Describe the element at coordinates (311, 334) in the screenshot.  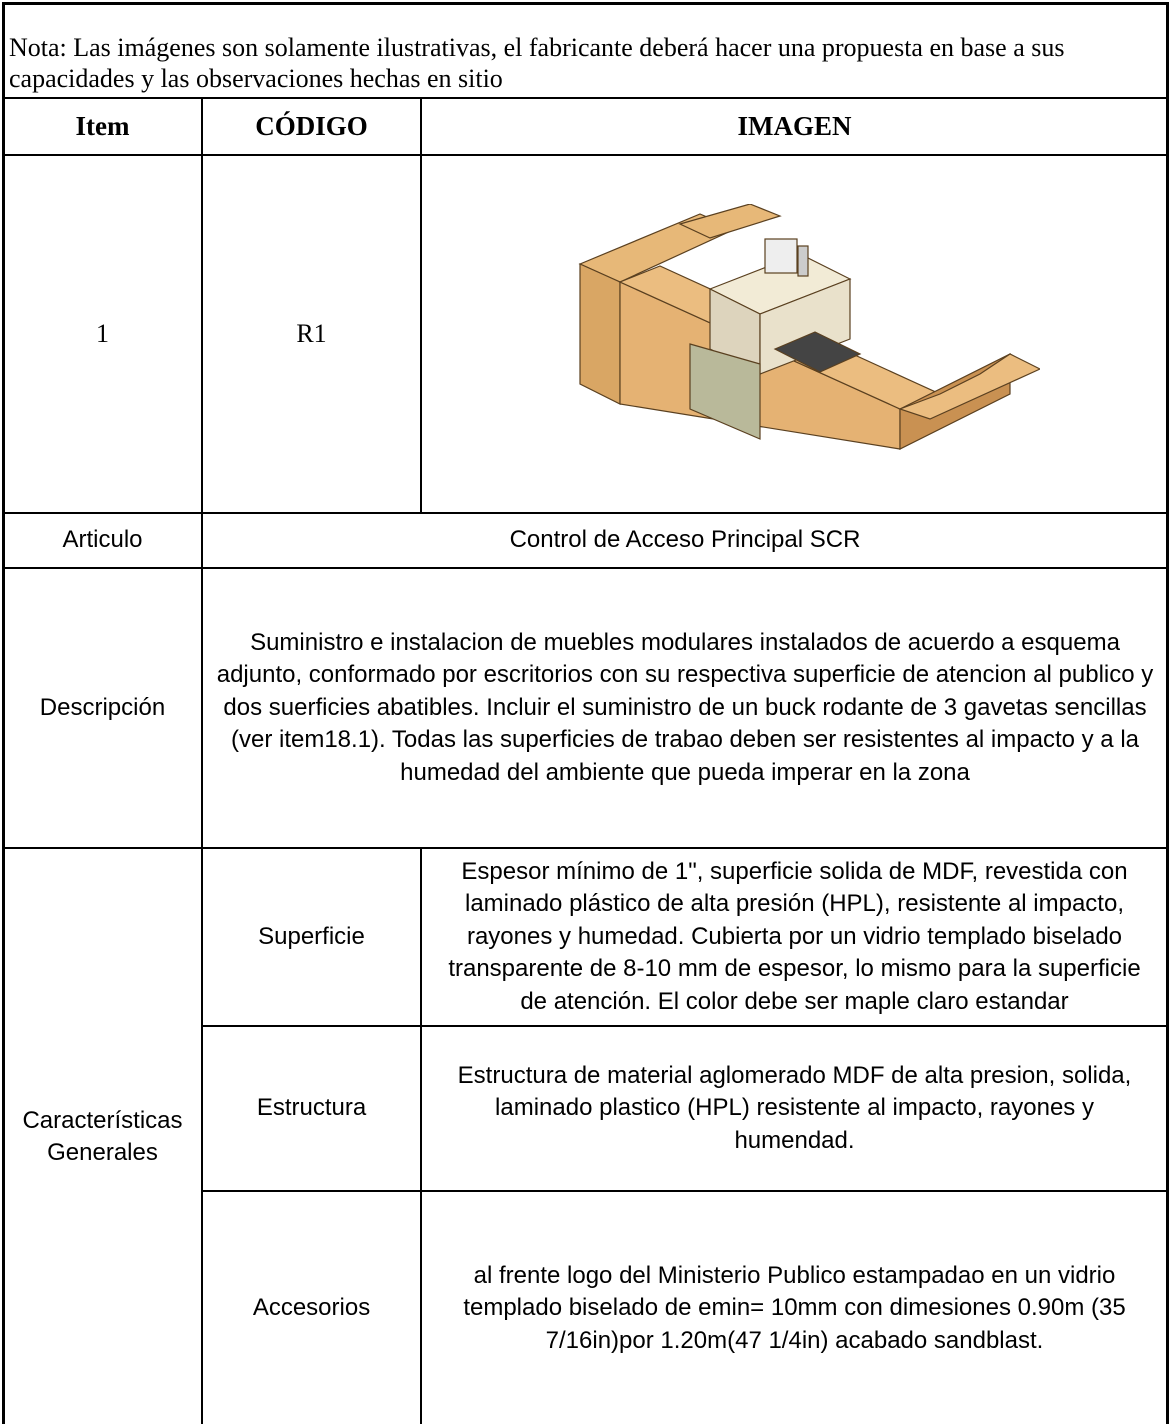
I see `item-code: R1` at that location.